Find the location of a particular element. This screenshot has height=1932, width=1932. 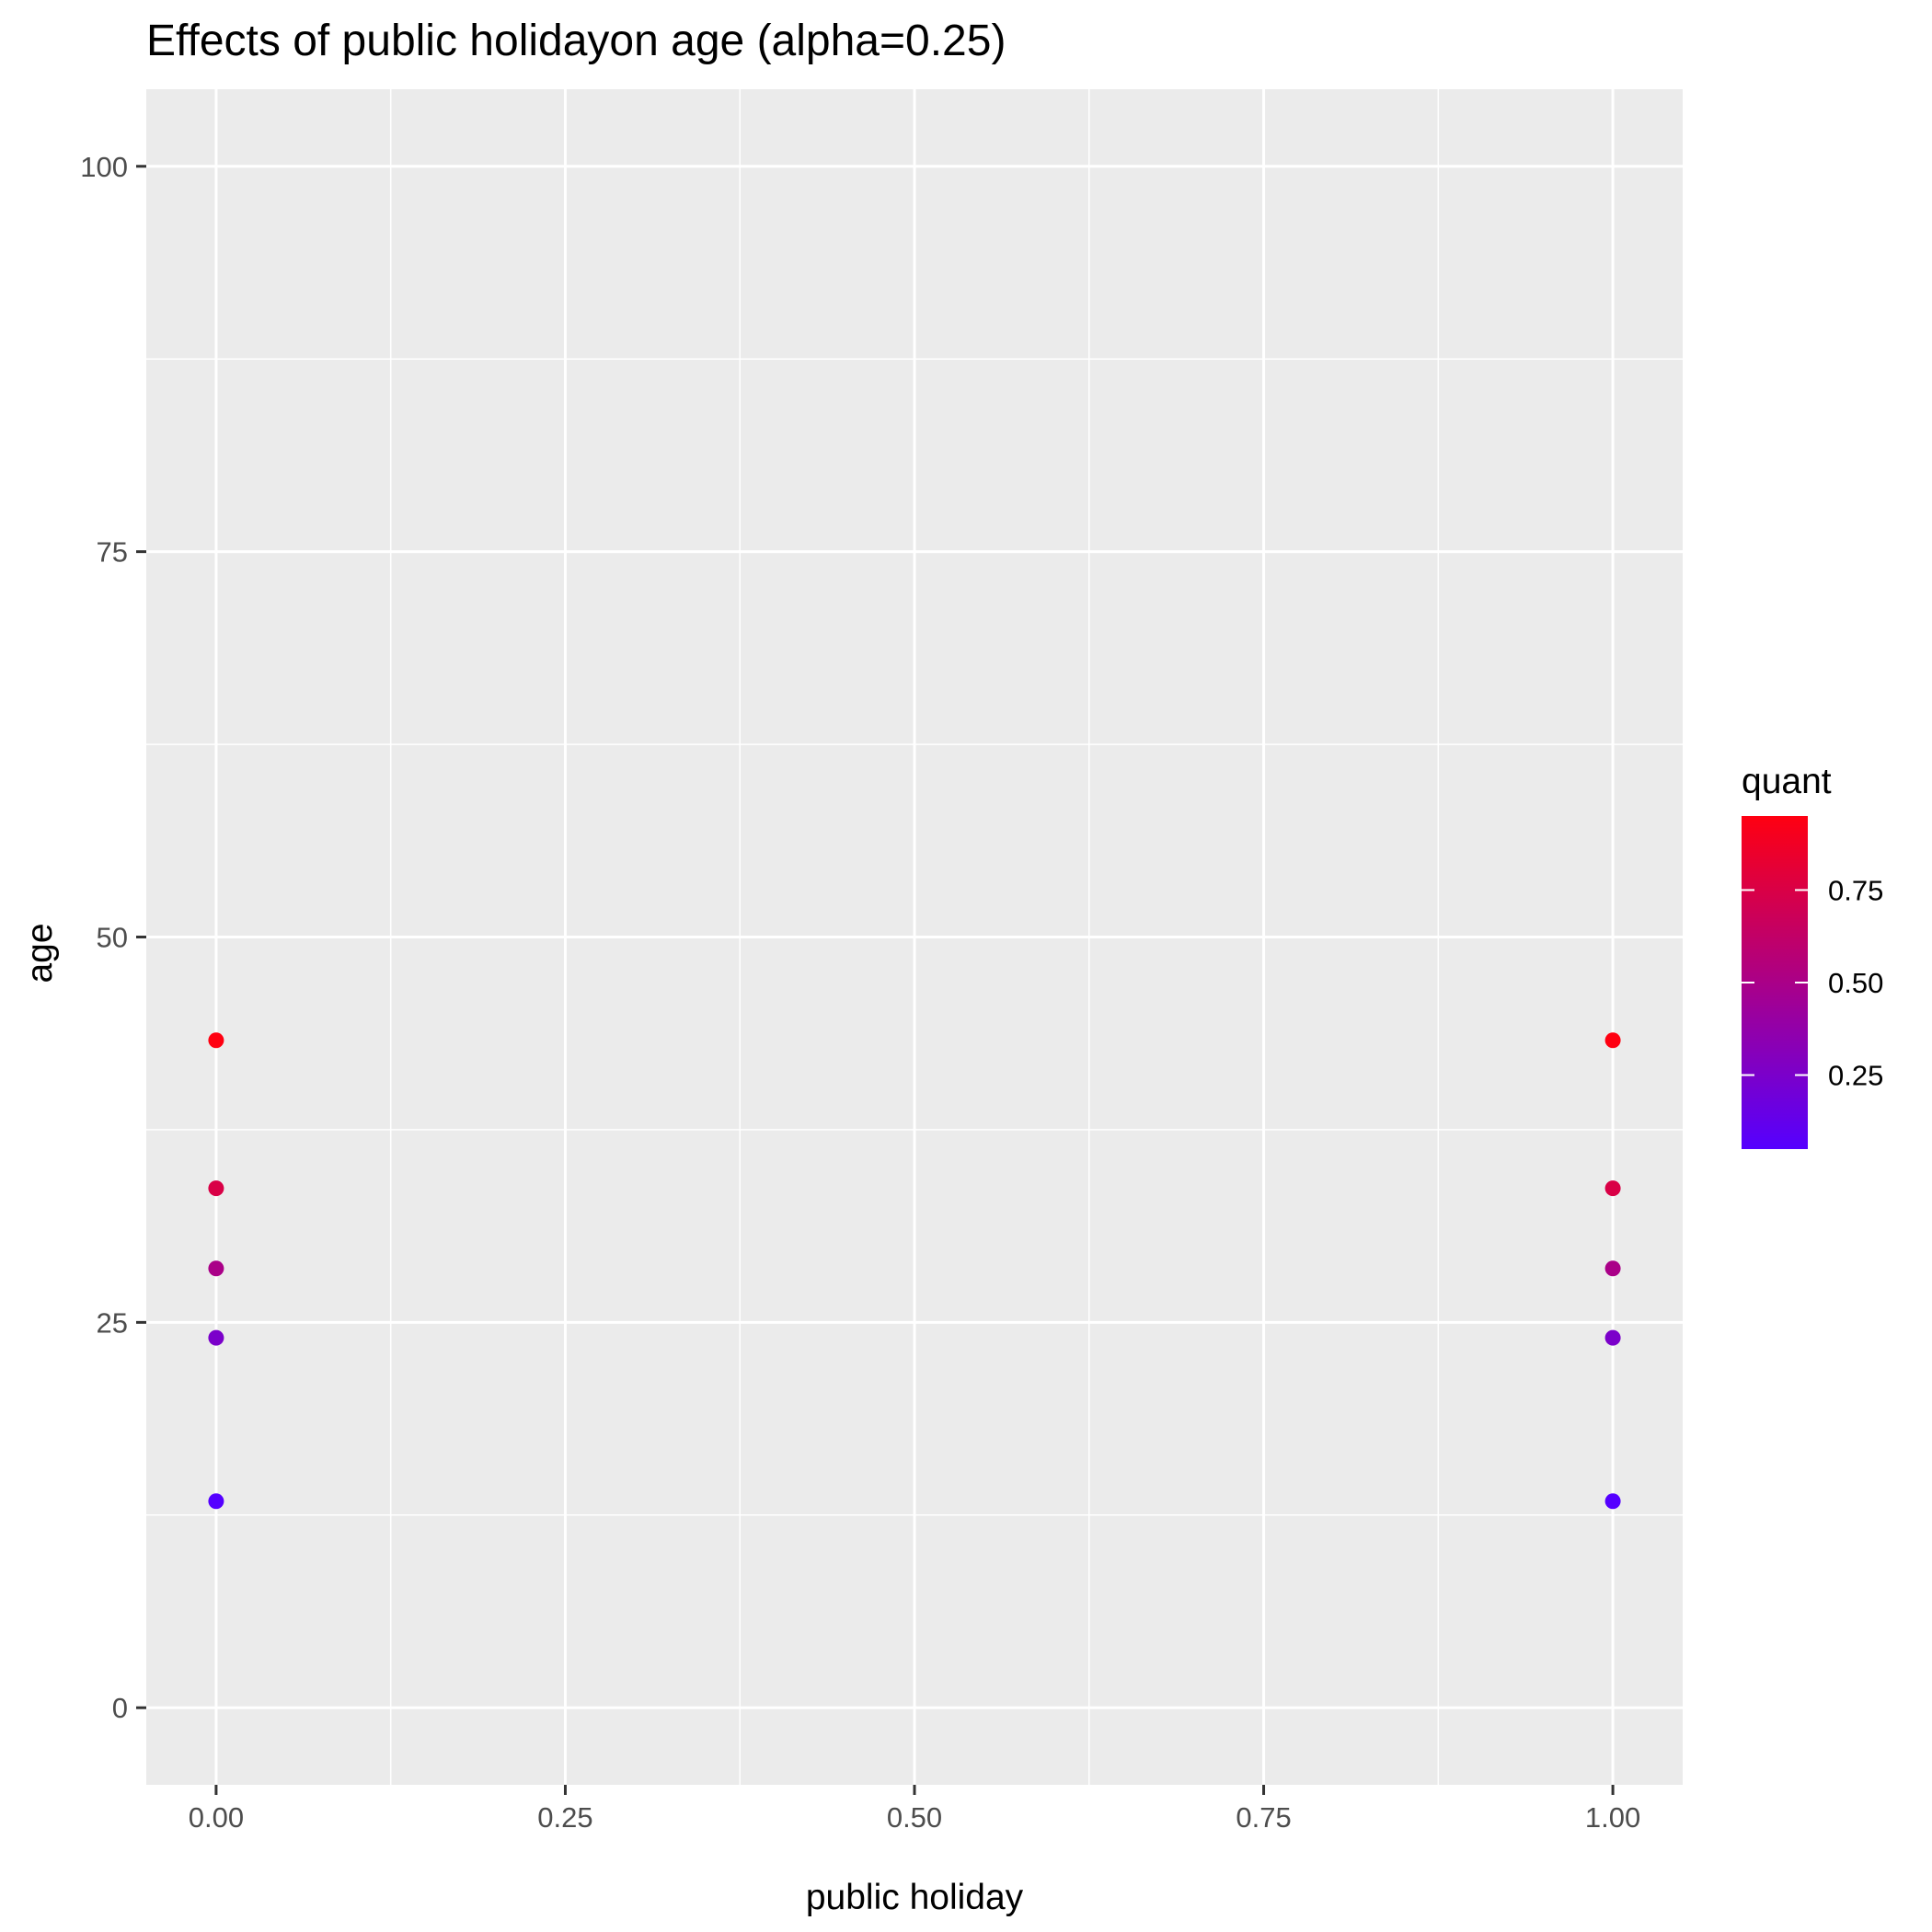

y-tick-label: 0 is located at coordinates (120, 1708).